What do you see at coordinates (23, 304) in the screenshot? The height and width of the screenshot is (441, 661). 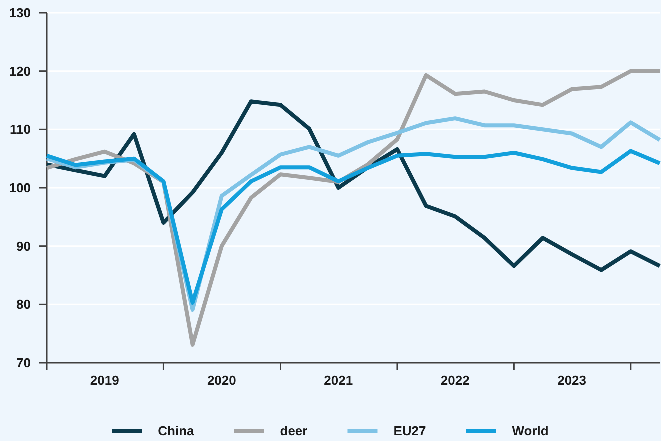 I see `y-tick-label: 80` at bounding box center [23, 304].